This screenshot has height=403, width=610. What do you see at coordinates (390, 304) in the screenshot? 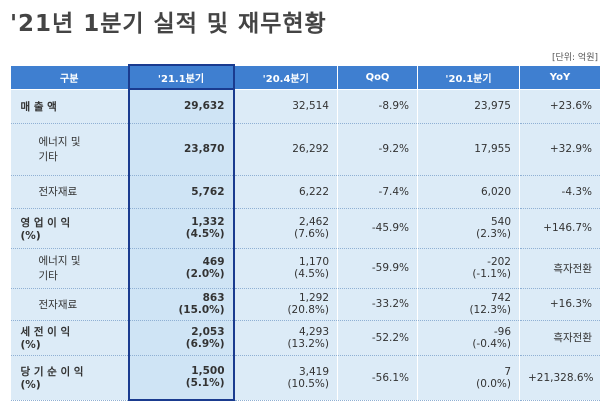
I see `cell-line: -33.2%` at bounding box center [390, 304].